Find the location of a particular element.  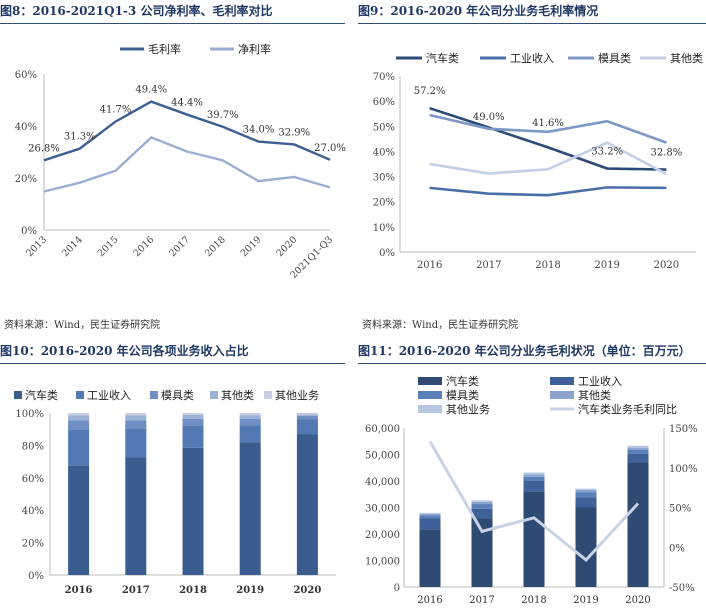

fig10-x-tick: 2018 is located at coordinates (193, 590).